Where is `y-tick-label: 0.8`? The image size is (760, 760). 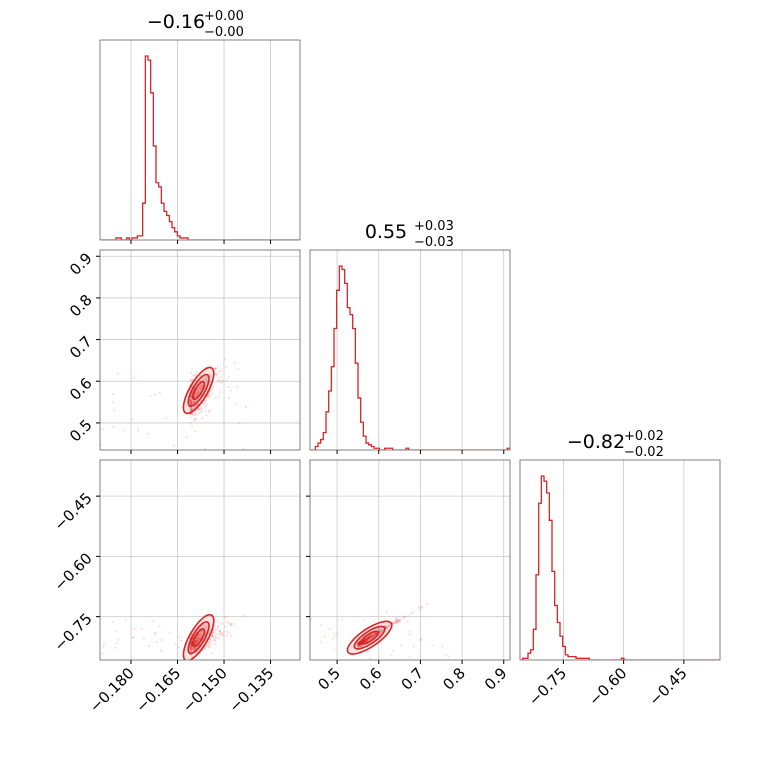
y-tick-label: 0.8 is located at coordinates (81, 306).